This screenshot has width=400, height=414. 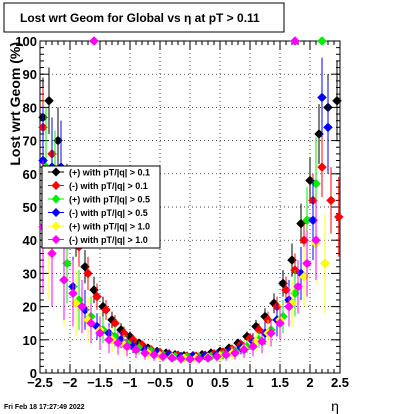 I want to click on y-tick-label: 30, so click(x=30, y=273).